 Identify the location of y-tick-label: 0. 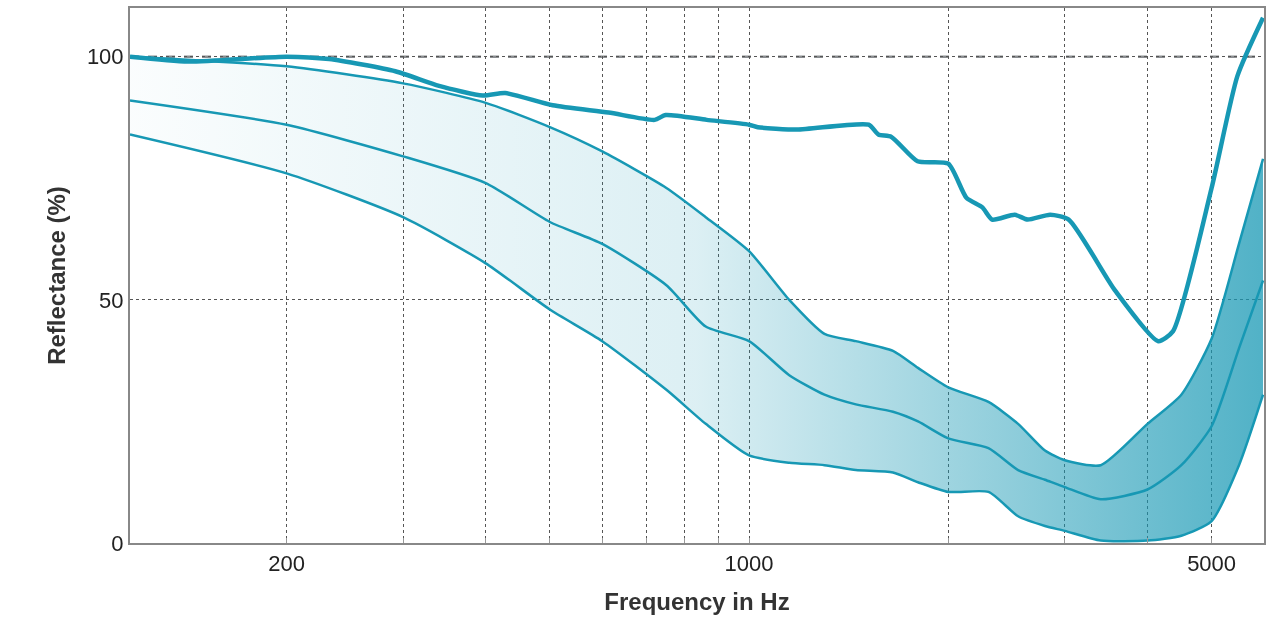
(117, 543).